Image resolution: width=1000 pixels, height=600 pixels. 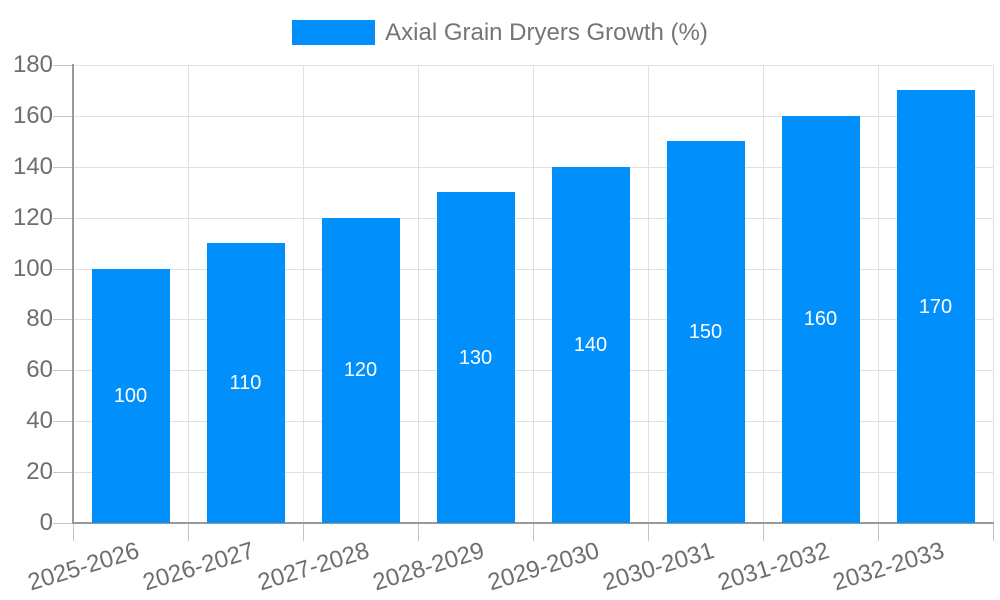 I want to click on x-axis-line, so click(x=533, y=523).